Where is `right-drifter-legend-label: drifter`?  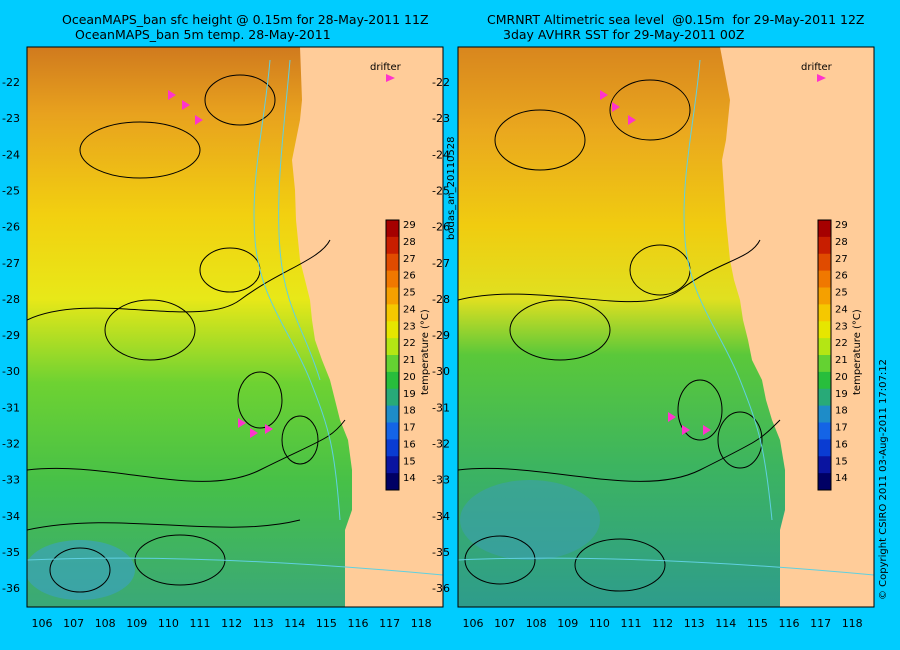
right-drifter-legend-label: drifter is located at coordinates (817, 67).